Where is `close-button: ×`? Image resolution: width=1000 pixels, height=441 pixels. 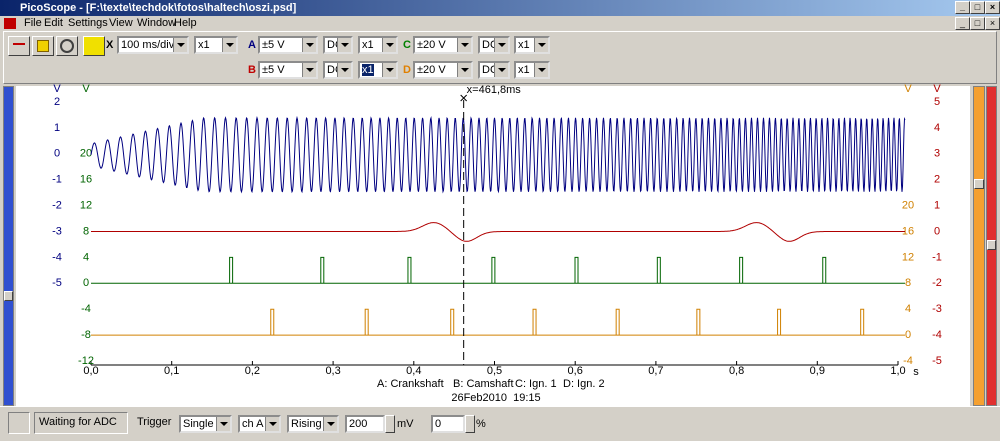
close-button: × is located at coordinates (992, 7).